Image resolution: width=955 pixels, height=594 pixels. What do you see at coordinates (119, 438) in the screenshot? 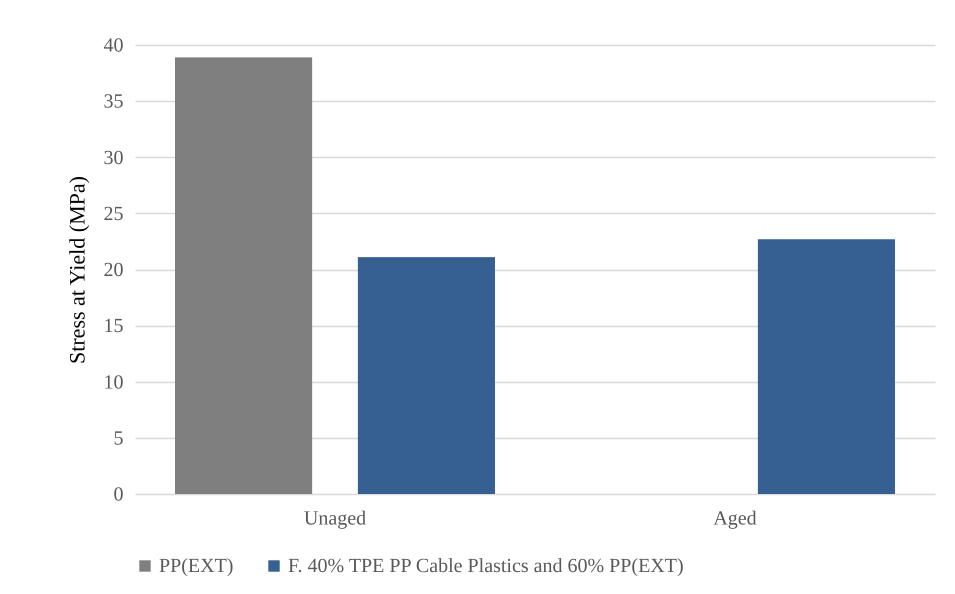
I see `y-tick-label: 5` at bounding box center [119, 438].